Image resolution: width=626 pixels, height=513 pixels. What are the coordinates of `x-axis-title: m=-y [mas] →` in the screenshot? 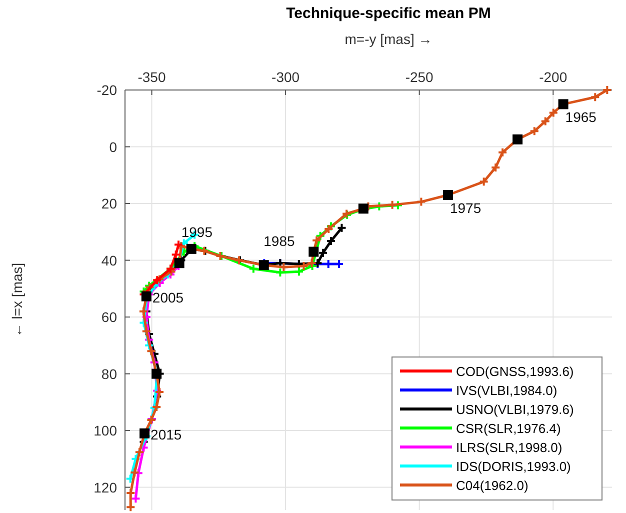 It's located at (388, 39).